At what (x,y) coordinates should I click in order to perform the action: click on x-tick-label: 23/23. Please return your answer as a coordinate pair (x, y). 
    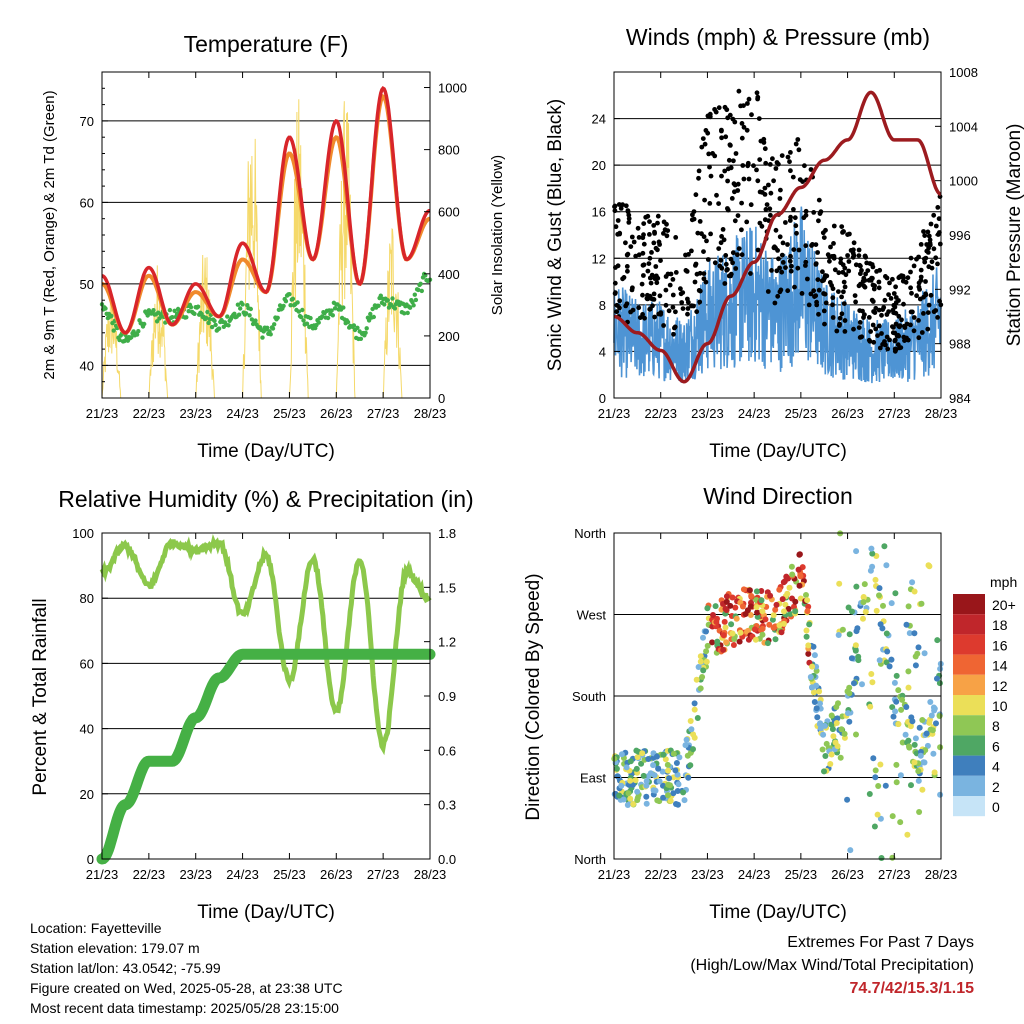
    Looking at the image, I should click on (195, 874).